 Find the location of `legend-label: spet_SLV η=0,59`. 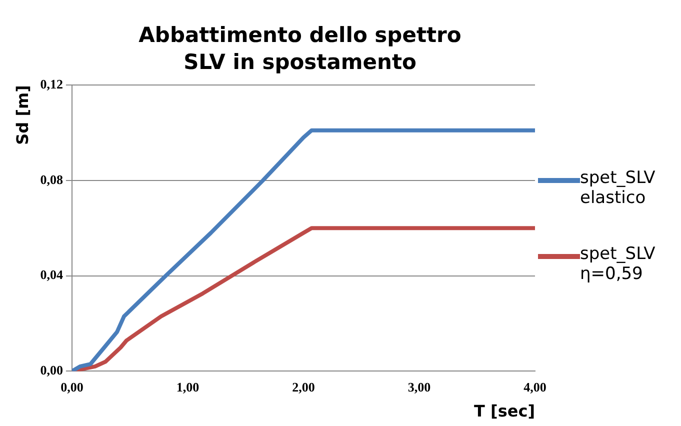

legend-label: spet_SLV η=0,59 is located at coordinates (618, 264).